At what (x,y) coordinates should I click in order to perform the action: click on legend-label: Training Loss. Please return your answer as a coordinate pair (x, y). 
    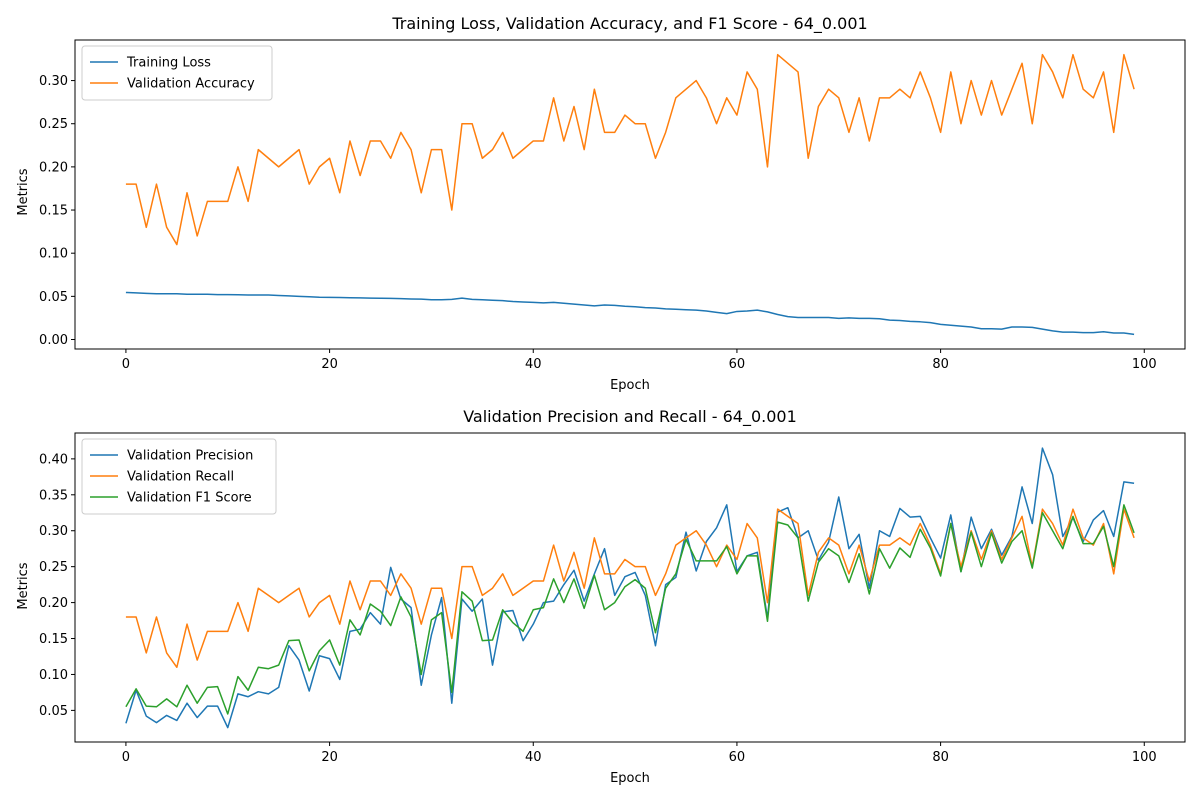
    Looking at the image, I should click on (168, 63).